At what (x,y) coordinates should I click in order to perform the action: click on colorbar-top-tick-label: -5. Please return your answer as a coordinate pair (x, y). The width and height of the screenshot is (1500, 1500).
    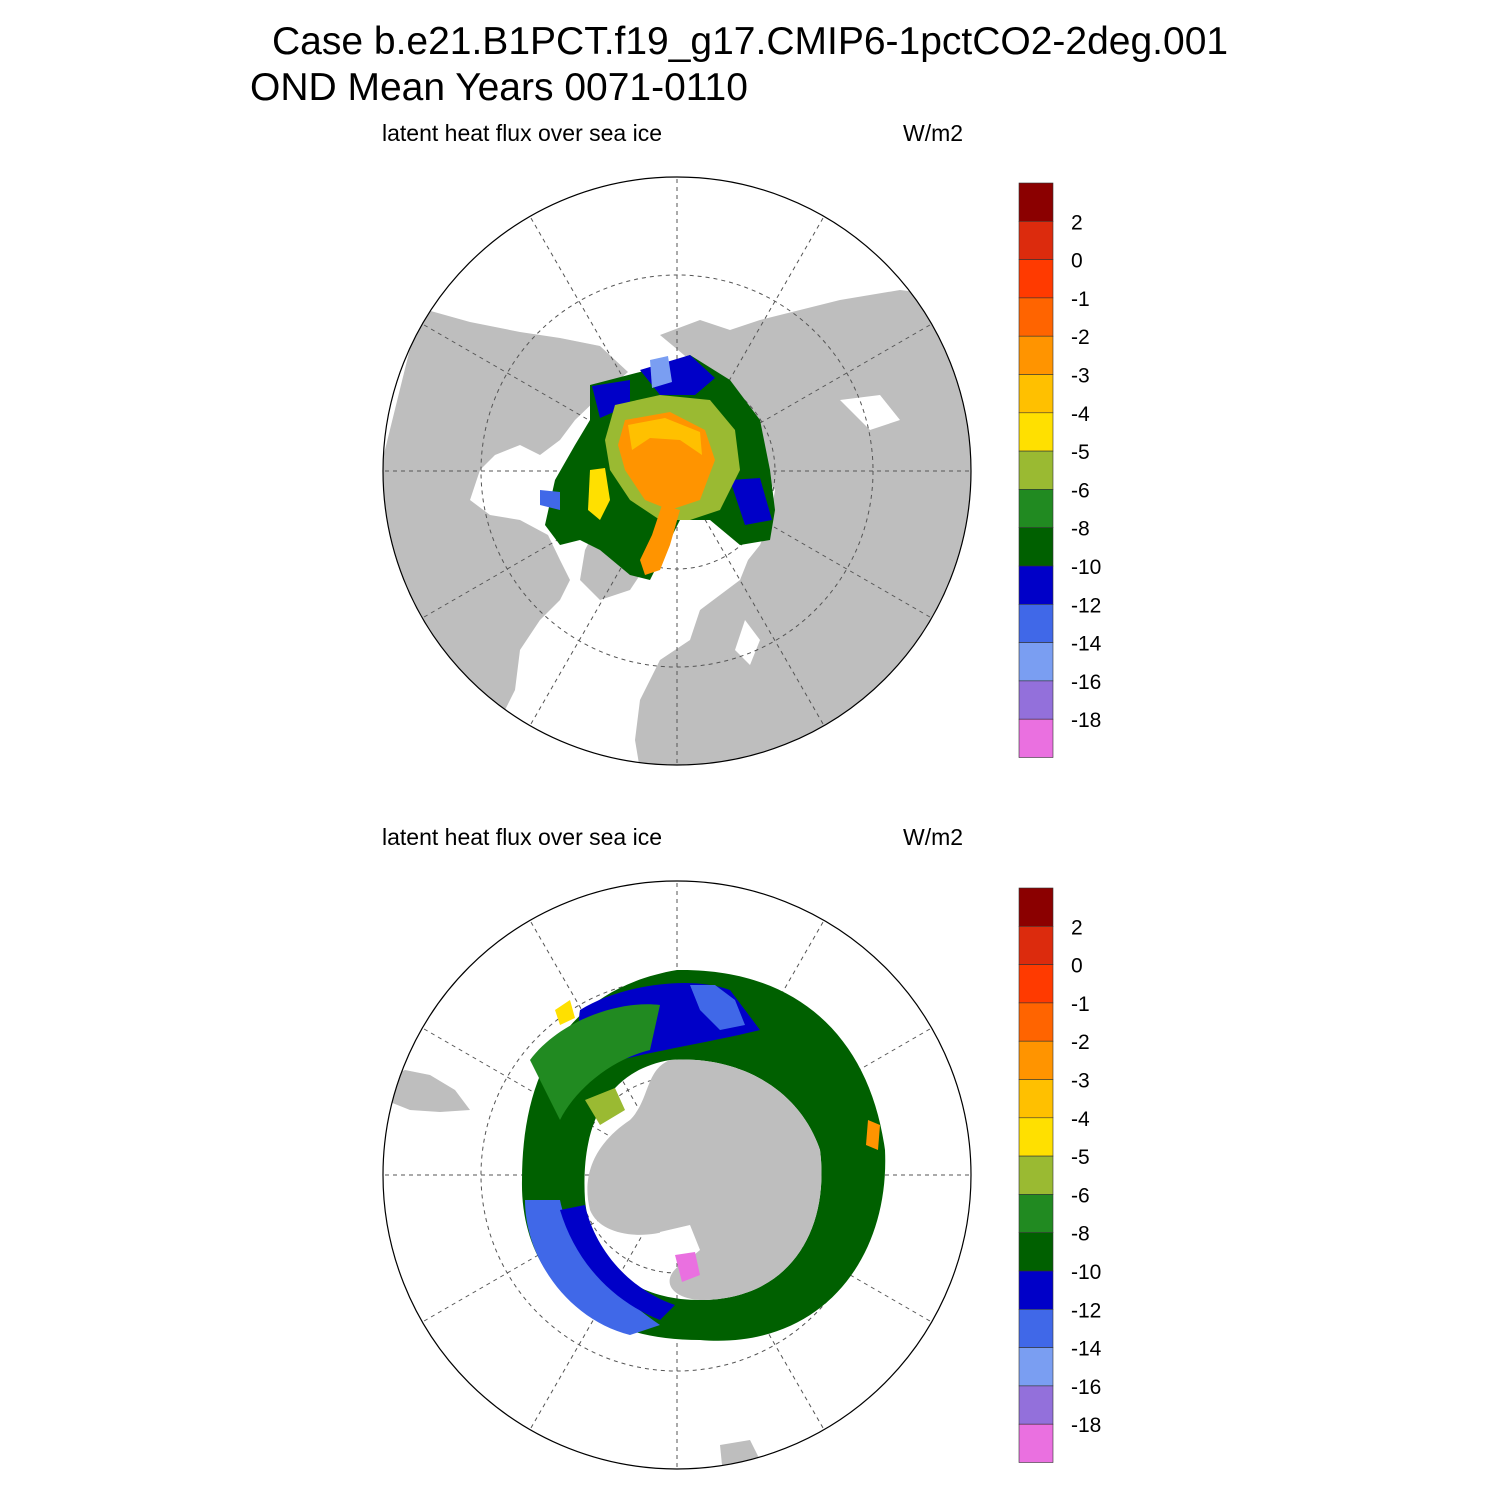
    Looking at the image, I should click on (1080, 452).